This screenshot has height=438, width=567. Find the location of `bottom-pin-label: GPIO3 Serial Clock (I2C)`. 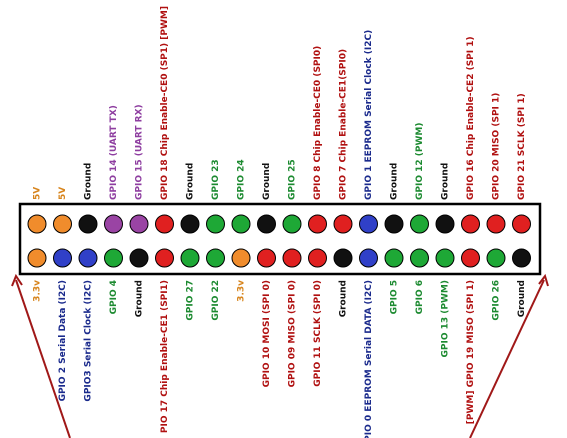

bottom-pin-label: GPIO3 Serial Clock (I2C) is located at coordinates (89, 341).